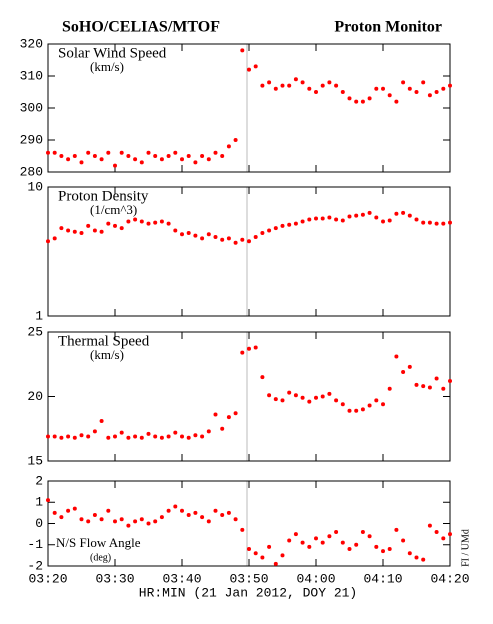 This screenshot has width=493, height=624. What do you see at coordinates (388, 27) in the screenshot?
I see `title-right: Proton Monitor` at bounding box center [388, 27].